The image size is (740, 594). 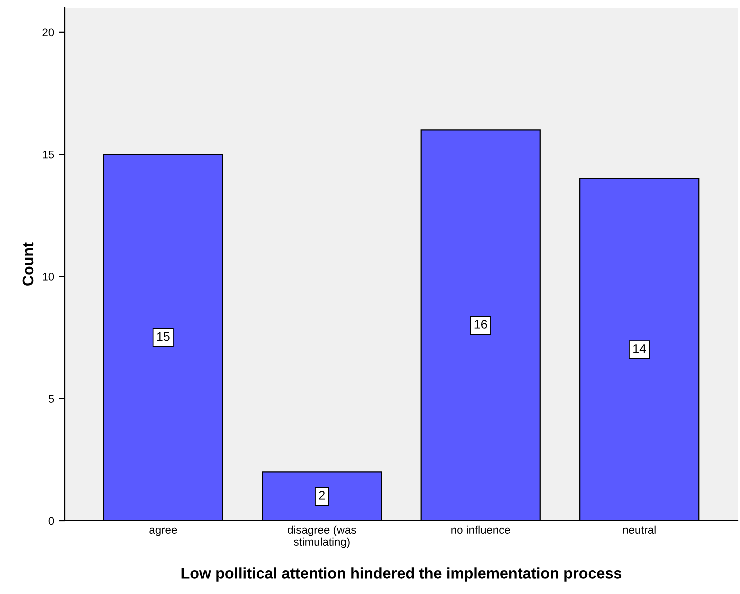 I want to click on y-tick-label: 5, so click(x=51, y=399).